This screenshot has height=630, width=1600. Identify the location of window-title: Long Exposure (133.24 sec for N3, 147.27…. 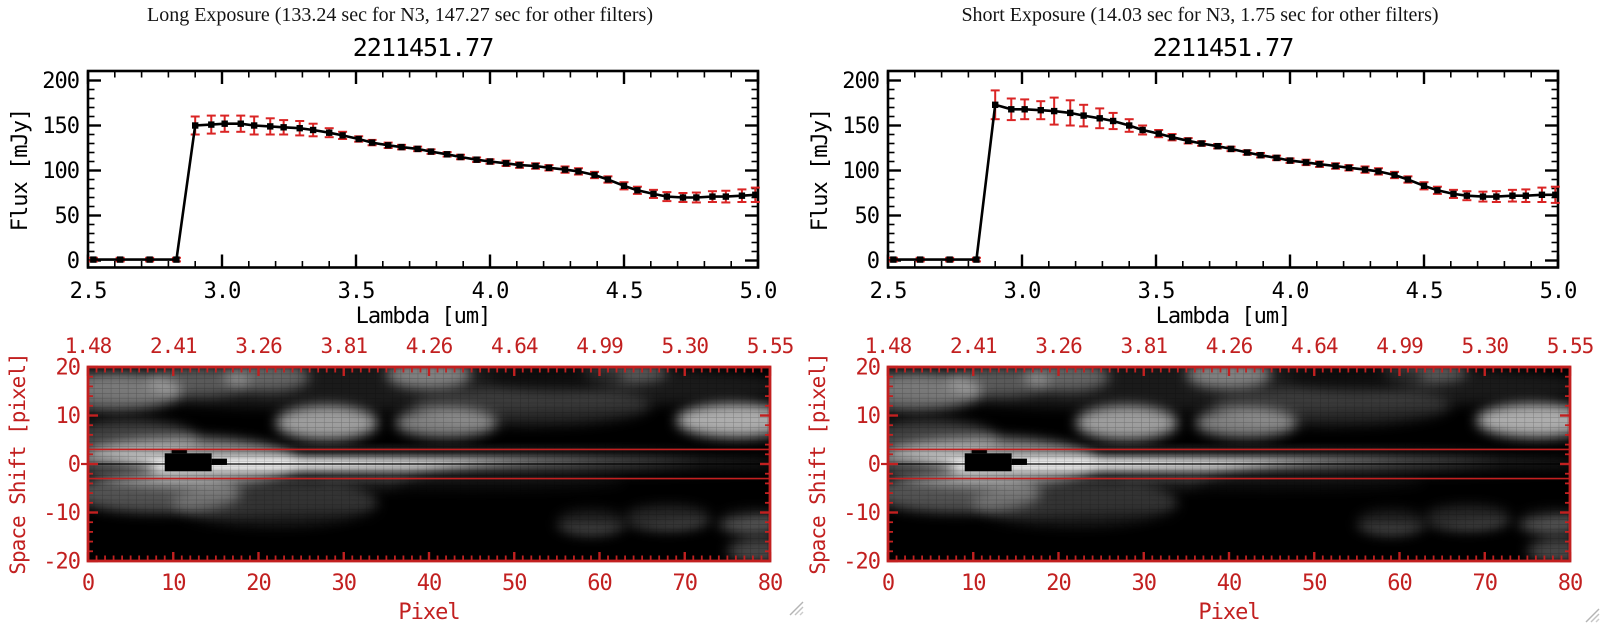
(400, 15).